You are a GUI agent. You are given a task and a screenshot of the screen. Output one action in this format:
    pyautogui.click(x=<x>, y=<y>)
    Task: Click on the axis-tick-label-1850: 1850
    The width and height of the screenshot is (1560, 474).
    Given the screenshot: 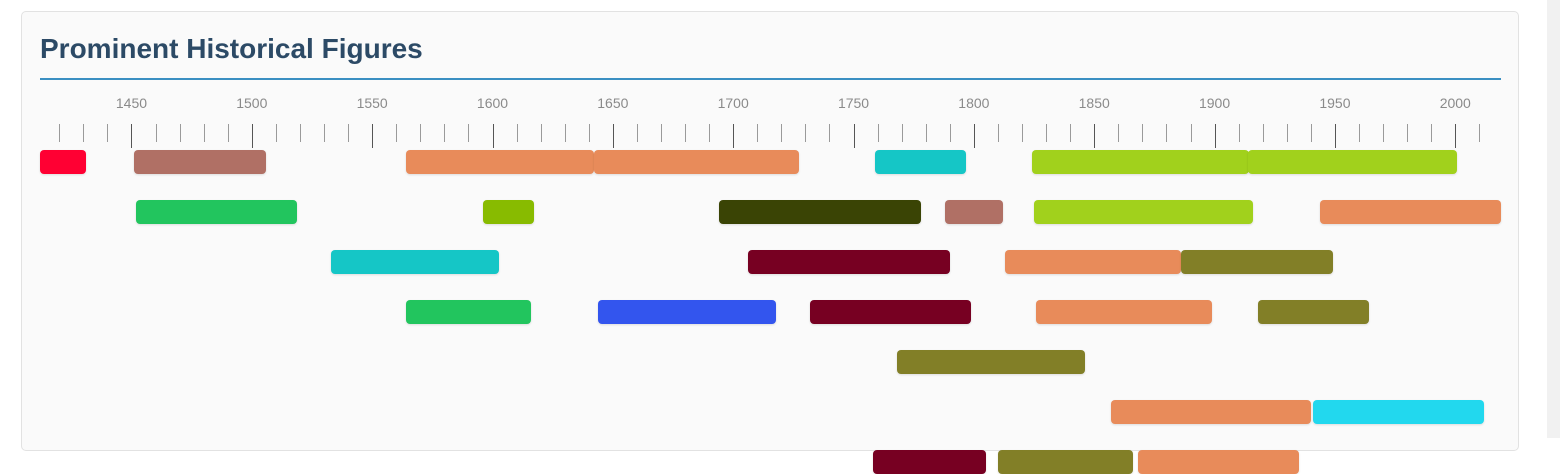 What is the action you would take?
    pyautogui.click(x=1094, y=103)
    